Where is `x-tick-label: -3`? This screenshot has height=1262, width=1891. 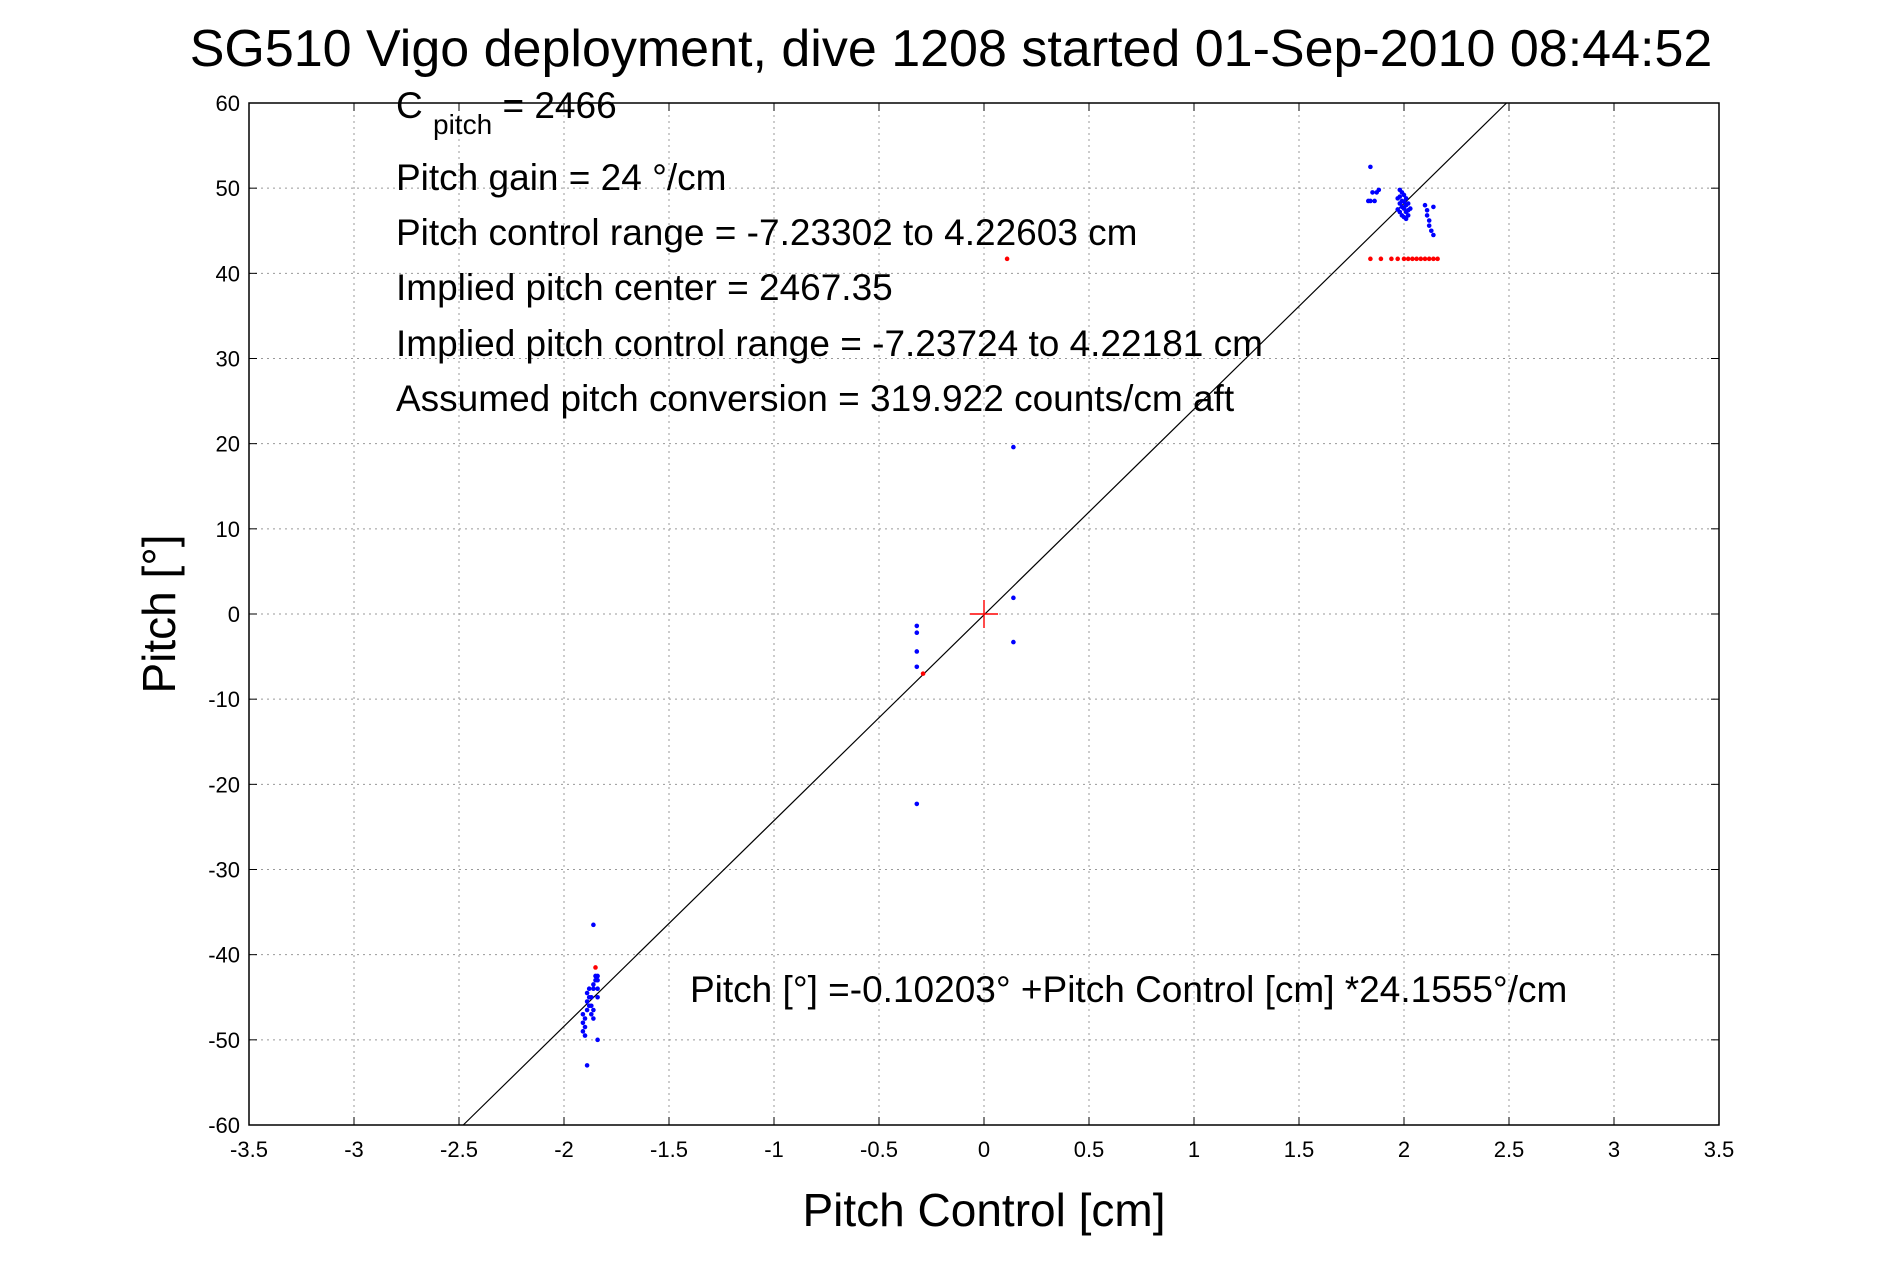
x-tick-label: -3 is located at coordinates (354, 1149).